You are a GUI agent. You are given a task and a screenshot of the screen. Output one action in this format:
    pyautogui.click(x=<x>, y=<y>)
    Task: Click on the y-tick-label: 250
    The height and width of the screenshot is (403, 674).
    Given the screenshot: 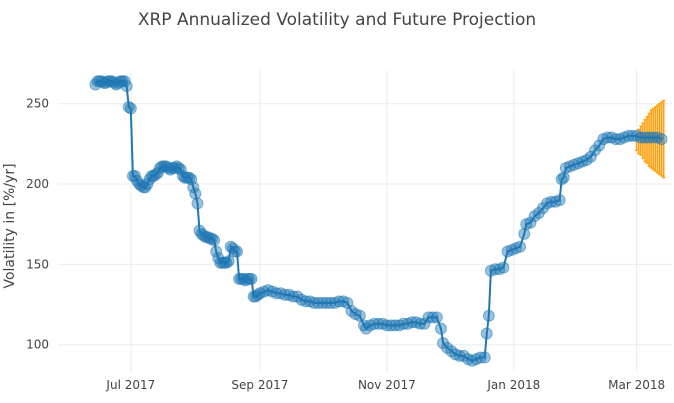 What is the action you would take?
    pyautogui.click(x=37, y=104)
    